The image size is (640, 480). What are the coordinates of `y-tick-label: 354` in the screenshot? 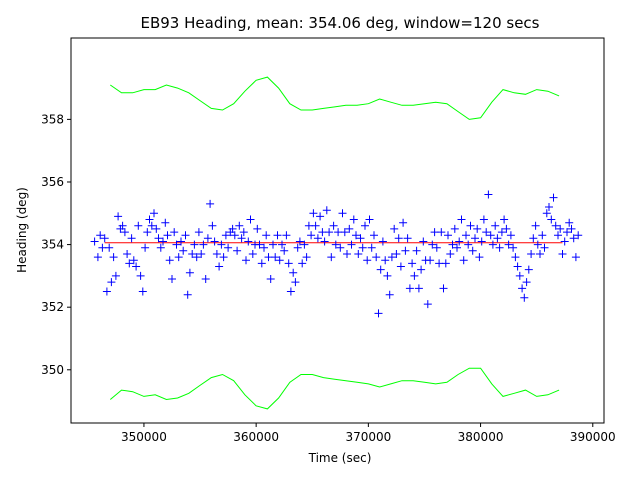 It's located at (52, 245).